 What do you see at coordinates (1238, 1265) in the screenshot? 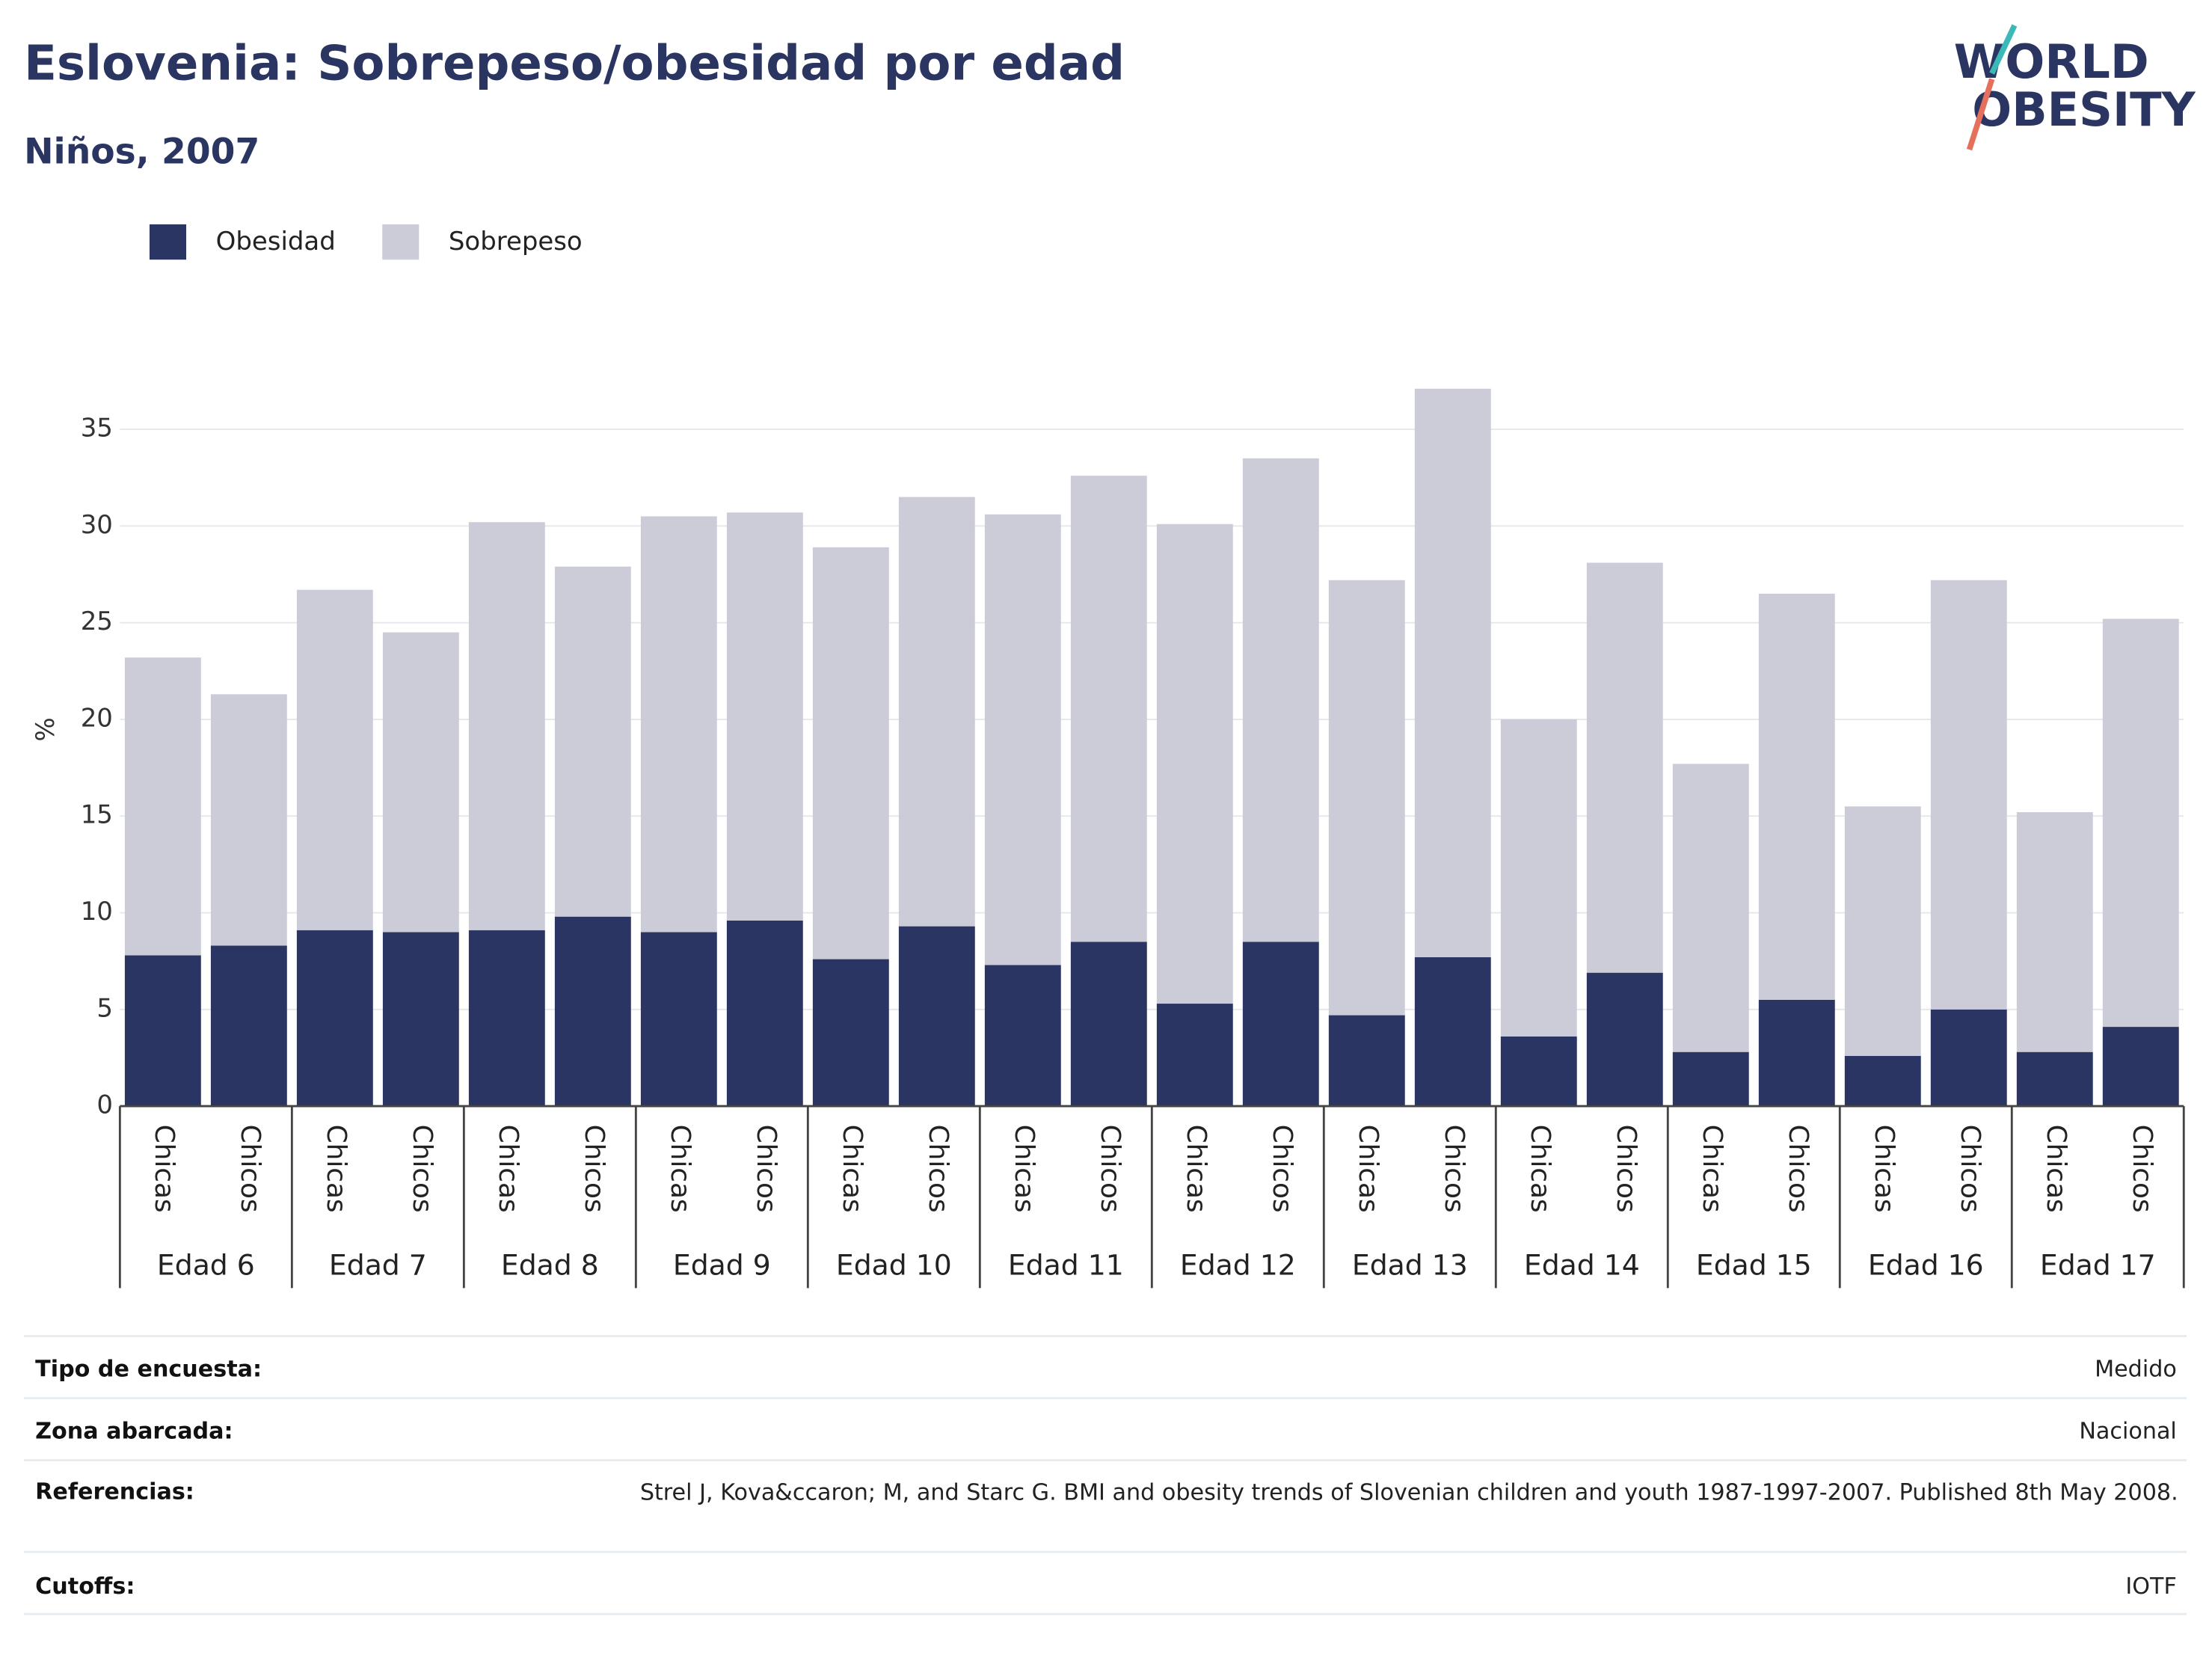
I see `group-label: Edad 12` at bounding box center [1238, 1265].